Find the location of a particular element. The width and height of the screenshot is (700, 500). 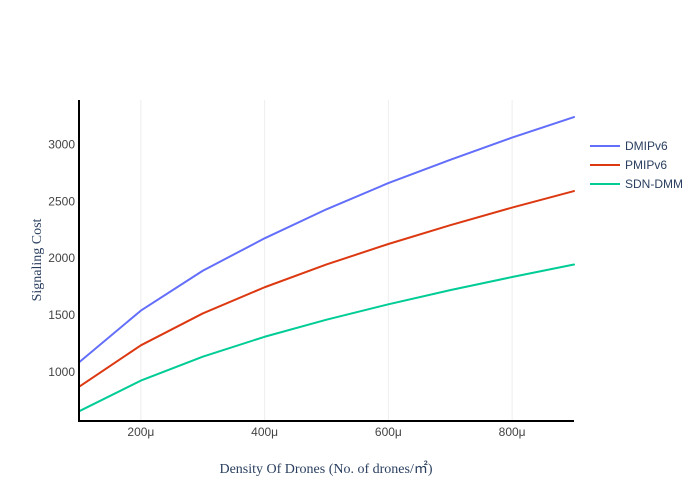

y-axis-title: Signaling Cost is located at coordinates (37, 259).